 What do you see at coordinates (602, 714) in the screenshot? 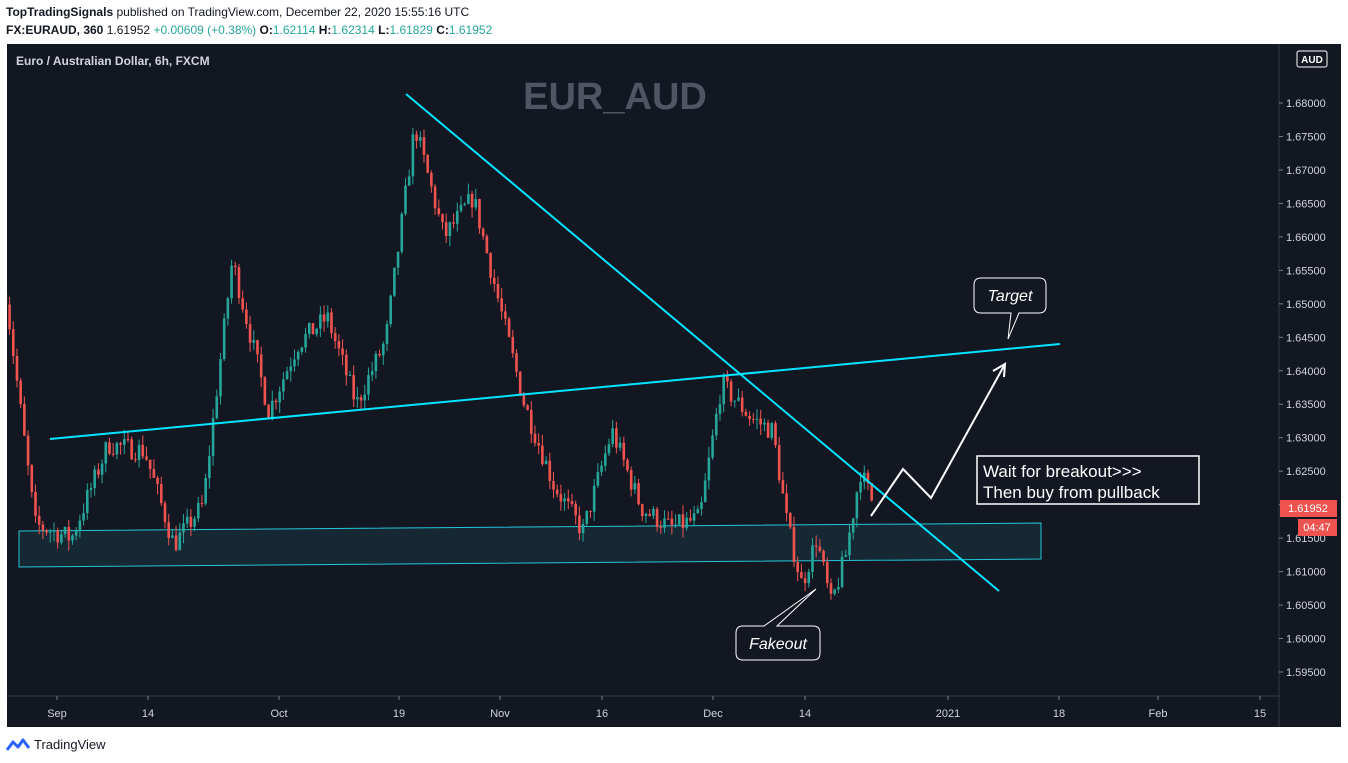
I see `time-tick-label: 16` at bounding box center [602, 714].